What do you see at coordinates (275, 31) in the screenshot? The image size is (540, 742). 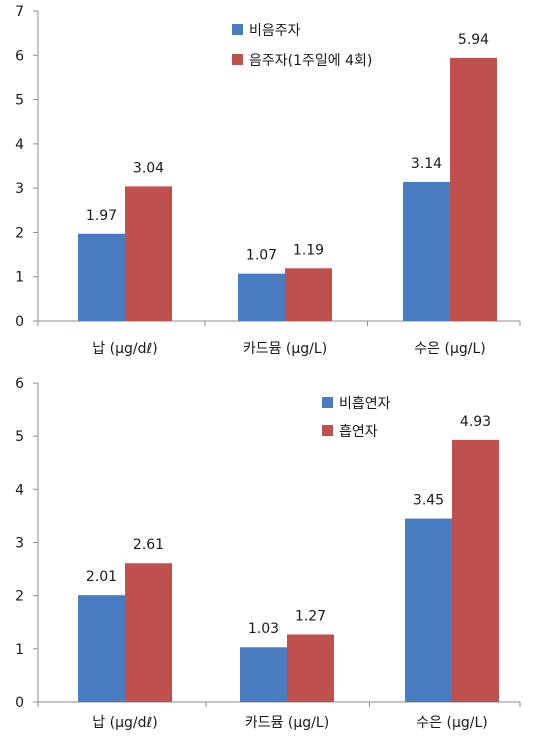 I see `legend-label: 비음주자` at bounding box center [275, 31].